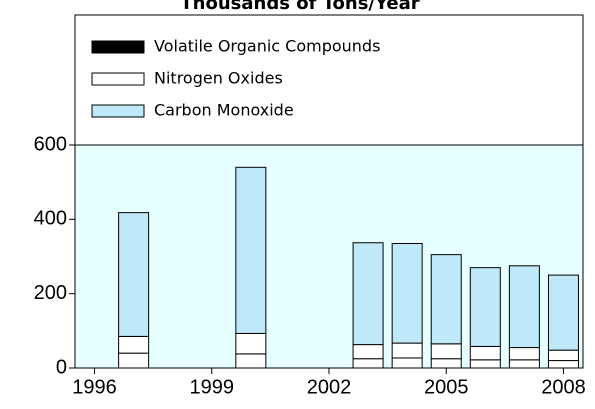 Image resolution: width=595 pixels, height=409 pixels. What do you see at coordinates (61, 367) in the screenshot?
I see `y-tick-label: 0` at bounding box center [61, 367].